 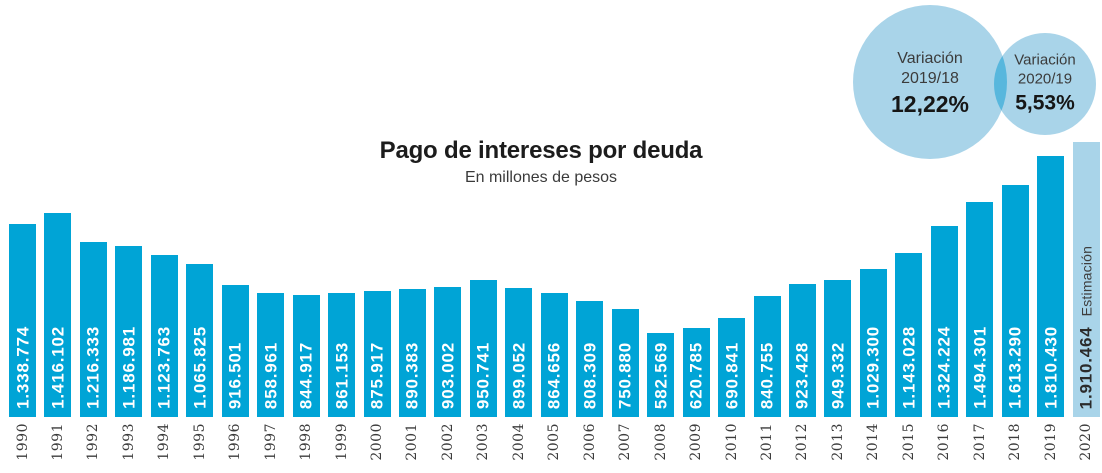 What do you see at coordinates (802, 375) in the screenshot?
I see `bar-value-label: 923.428` at bounding box center [802, 375].